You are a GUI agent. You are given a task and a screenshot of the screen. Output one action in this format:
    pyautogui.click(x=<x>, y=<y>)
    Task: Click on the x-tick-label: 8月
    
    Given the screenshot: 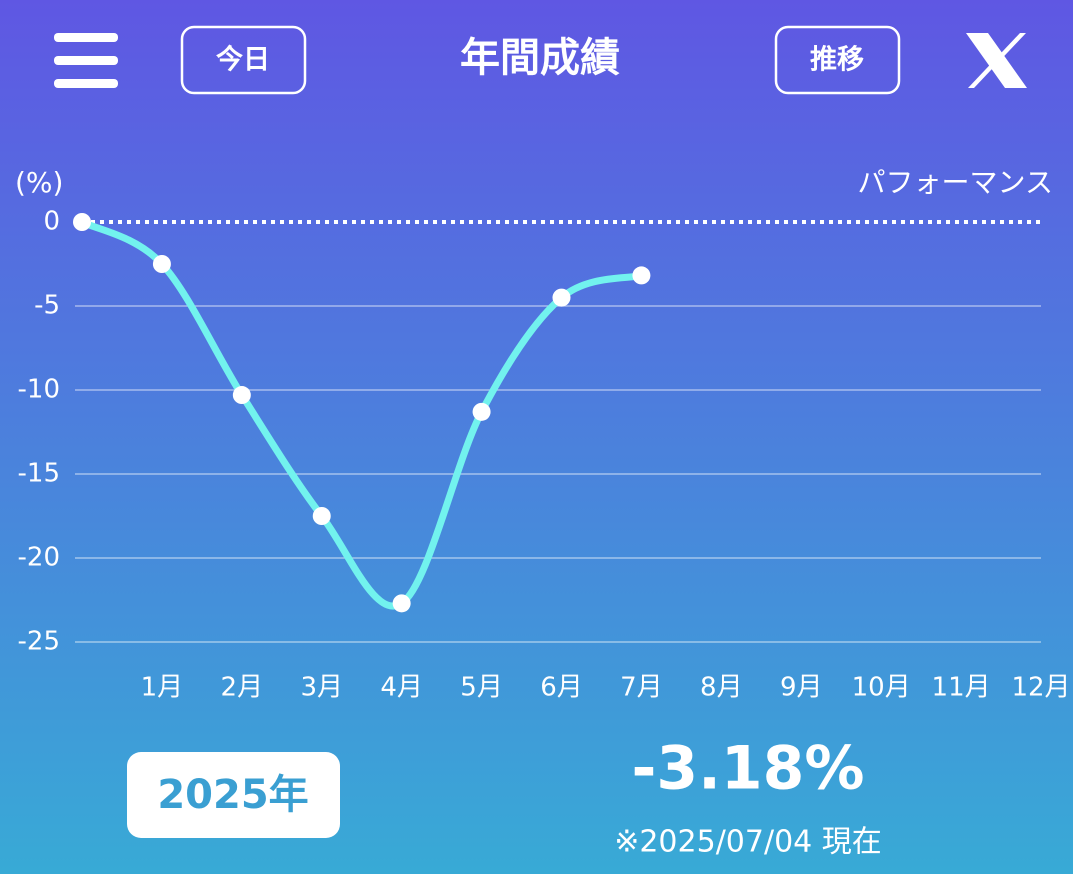 What is the action you would take?
    pyautogui.click(x=721, y=688)
    